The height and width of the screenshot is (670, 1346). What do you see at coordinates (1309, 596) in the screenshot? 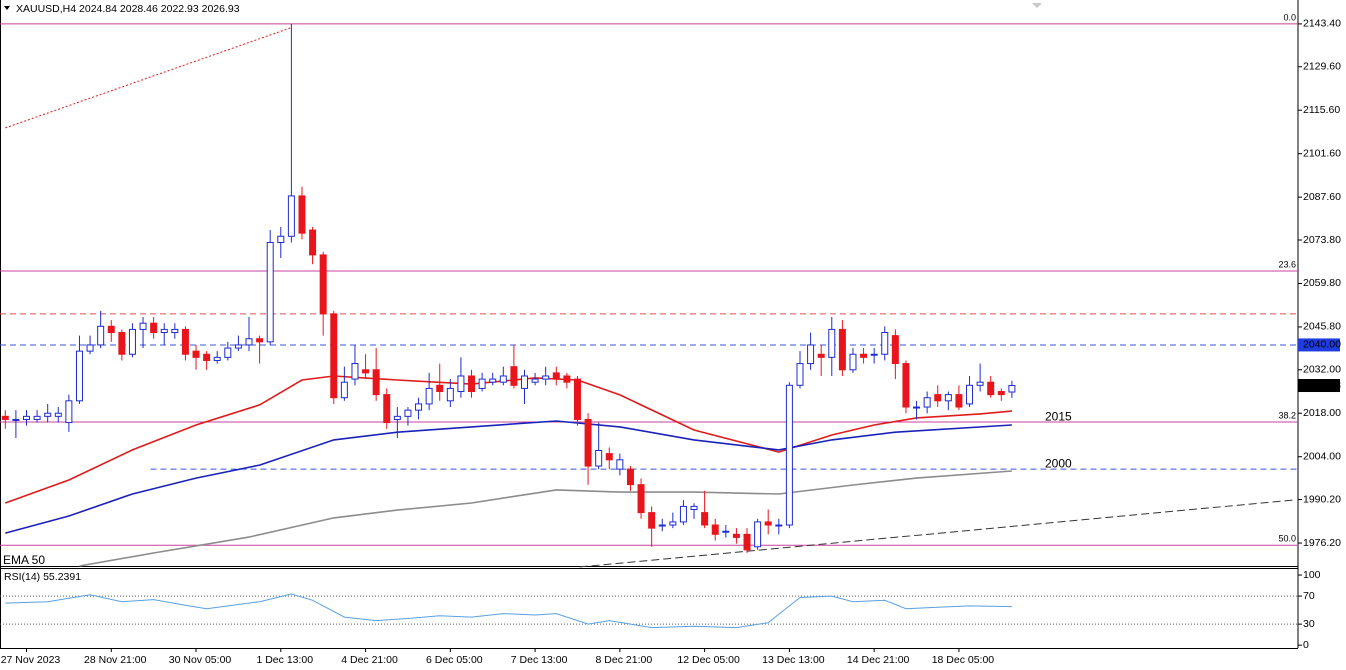
I see `rsi-tick-label: 70` at bounding box center [1309, 596].